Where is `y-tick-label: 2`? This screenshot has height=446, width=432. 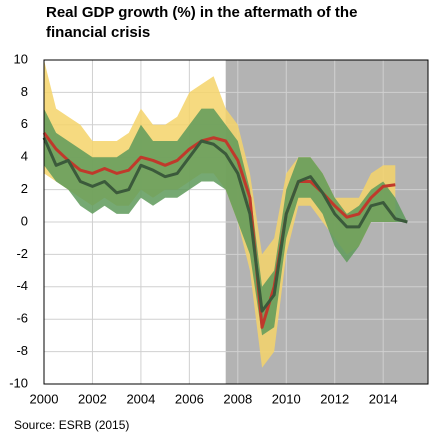
y-tick-label: 2 is located at coordinates (24, 188).